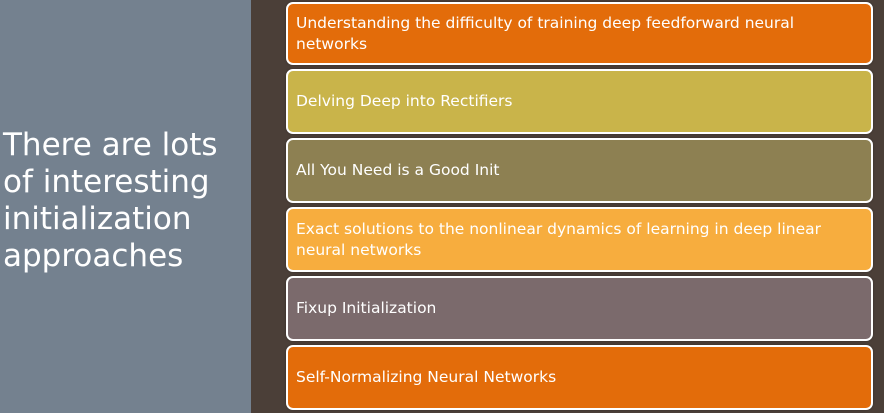 The image size is (884, 413). What do you see at coordinates (398, 170) in the screenshot?
I see `list-item-label: All You Need is a Good Init` at bounding box center [398, 170].